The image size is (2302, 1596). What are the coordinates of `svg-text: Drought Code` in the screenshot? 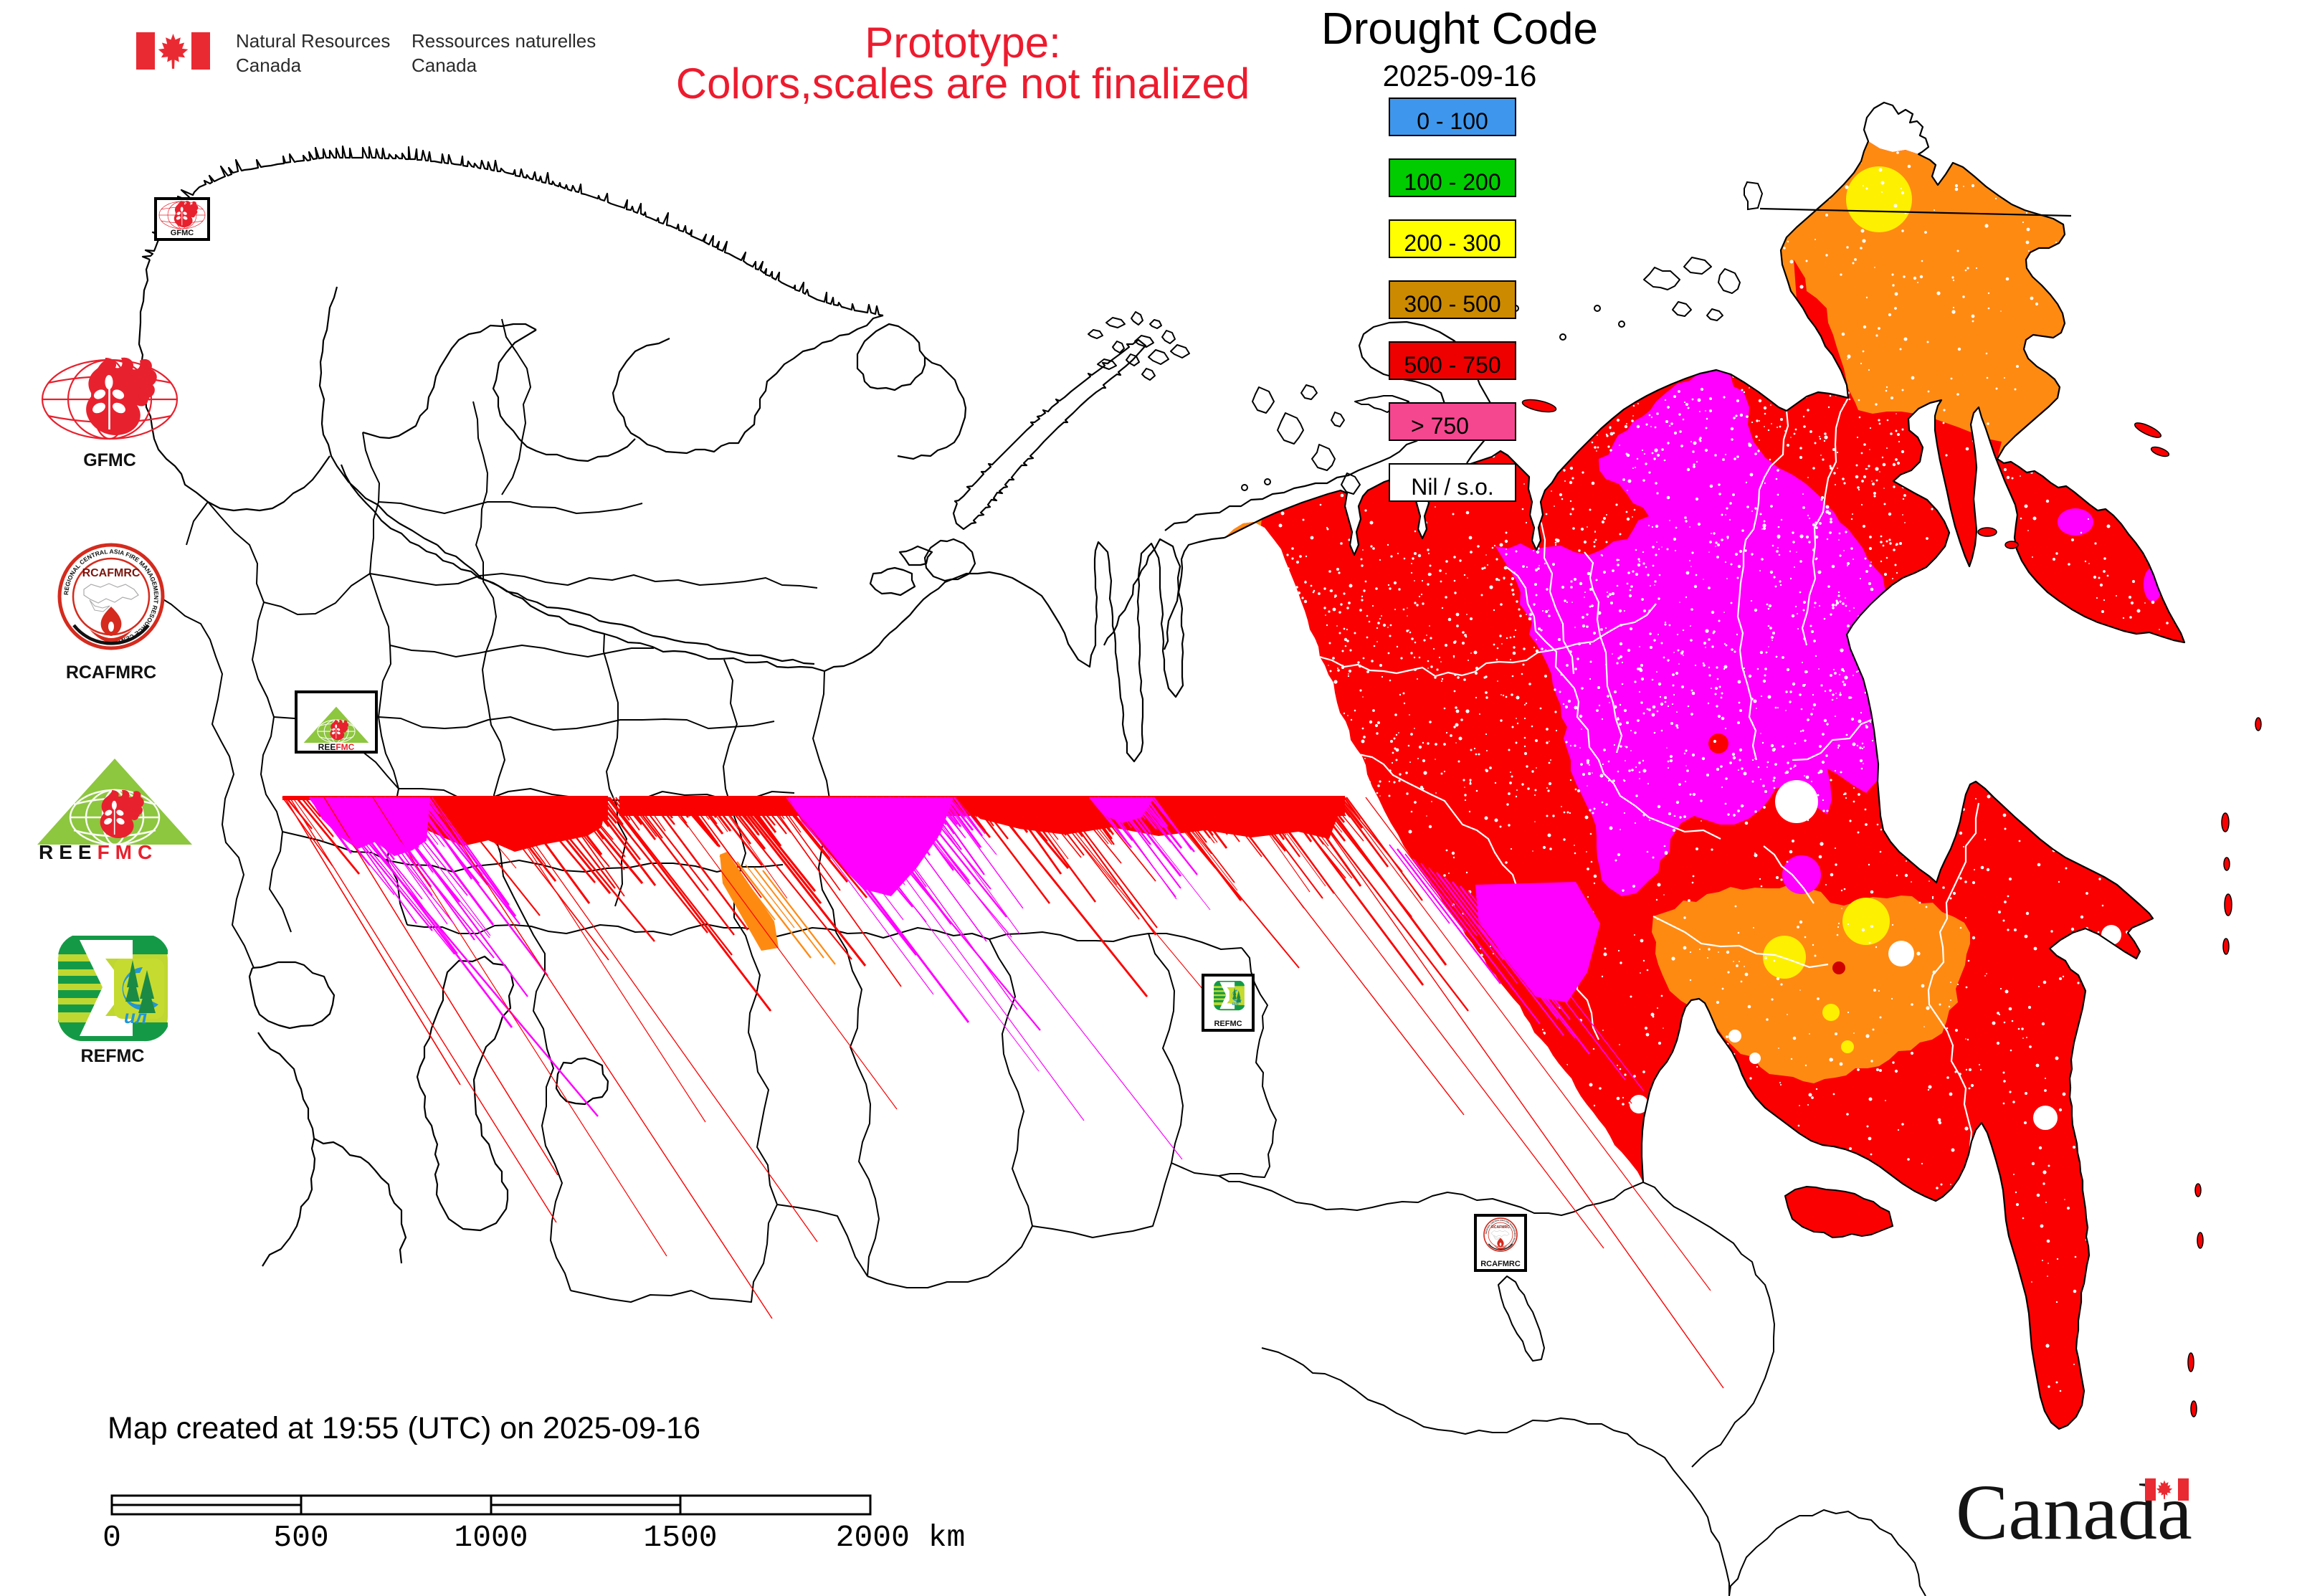 It's located at (1460, 29).